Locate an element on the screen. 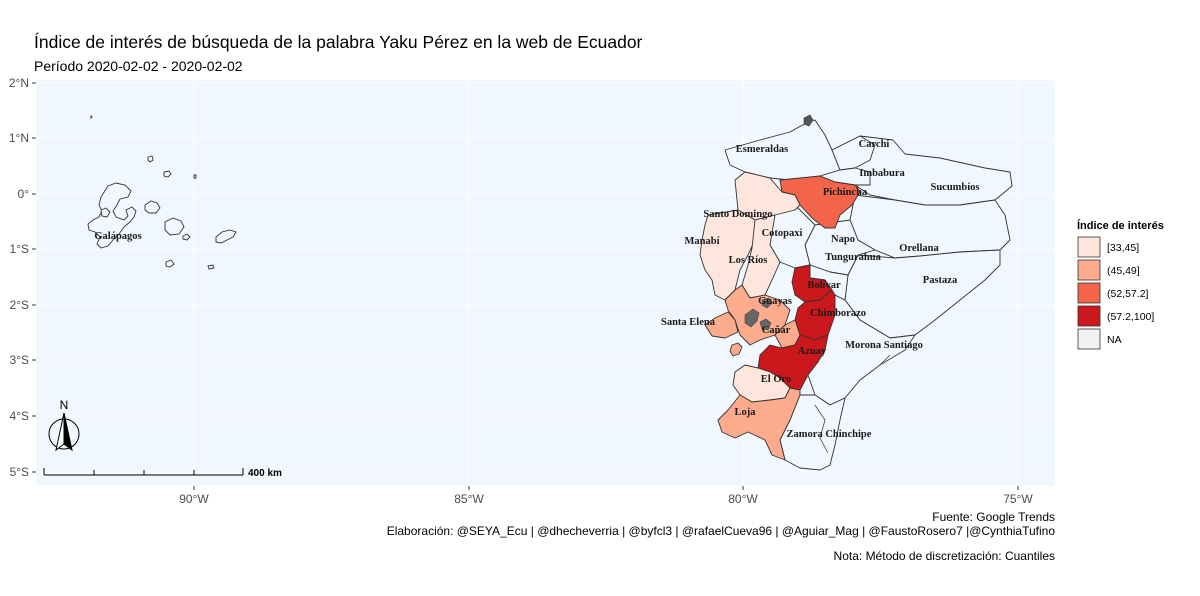 The width and height of the screenshot is (1200, 596). legend-label: [33,45] is located at coordinates (1123, 248).